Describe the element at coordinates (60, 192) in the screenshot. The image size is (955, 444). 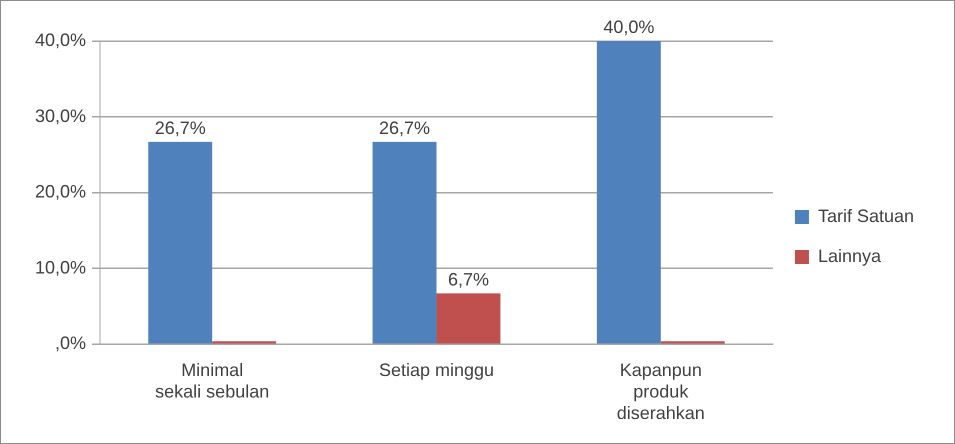
I see `y-tick-label: 20,0%` at that location.